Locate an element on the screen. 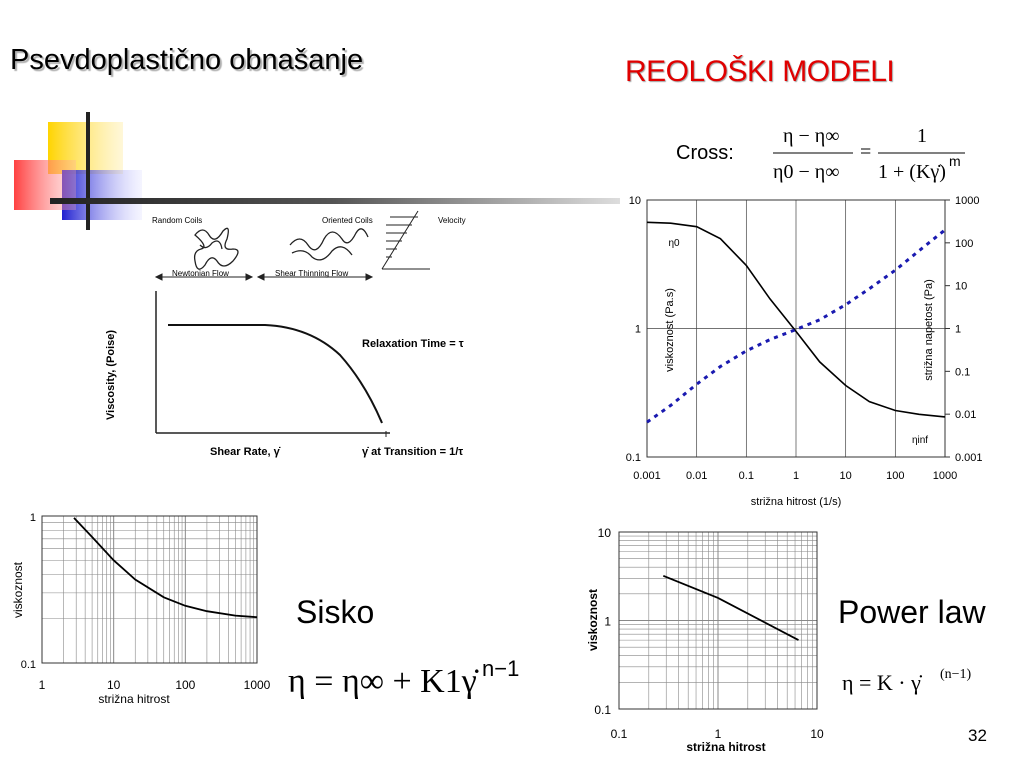  divider-line is located at coordinates (335, 201).